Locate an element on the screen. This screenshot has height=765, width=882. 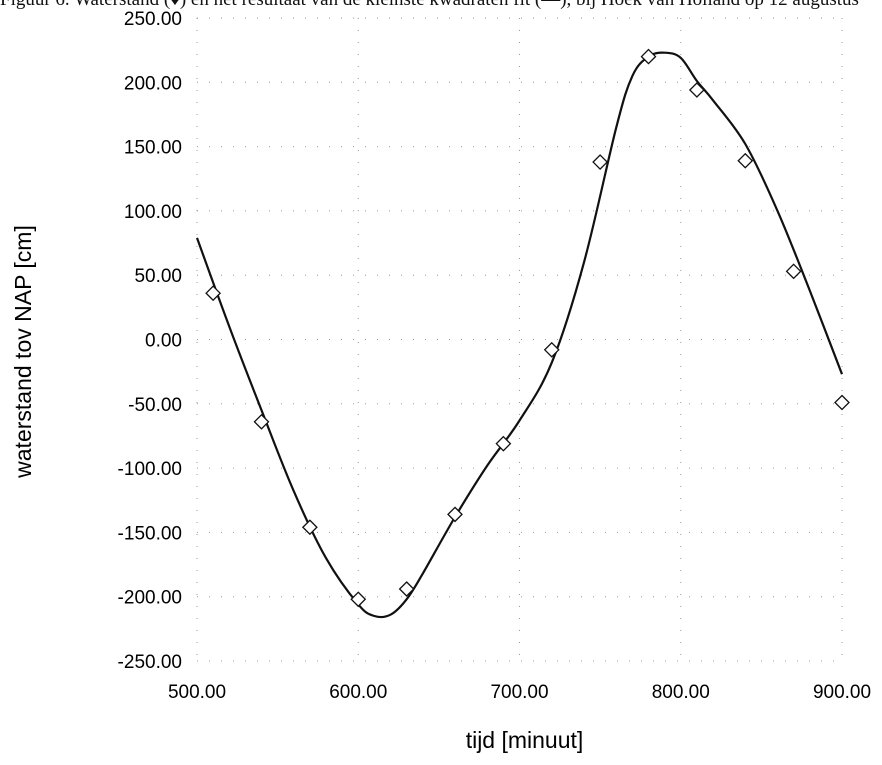
y-tick-label: 0.00 is located at coordinates (163, 341).